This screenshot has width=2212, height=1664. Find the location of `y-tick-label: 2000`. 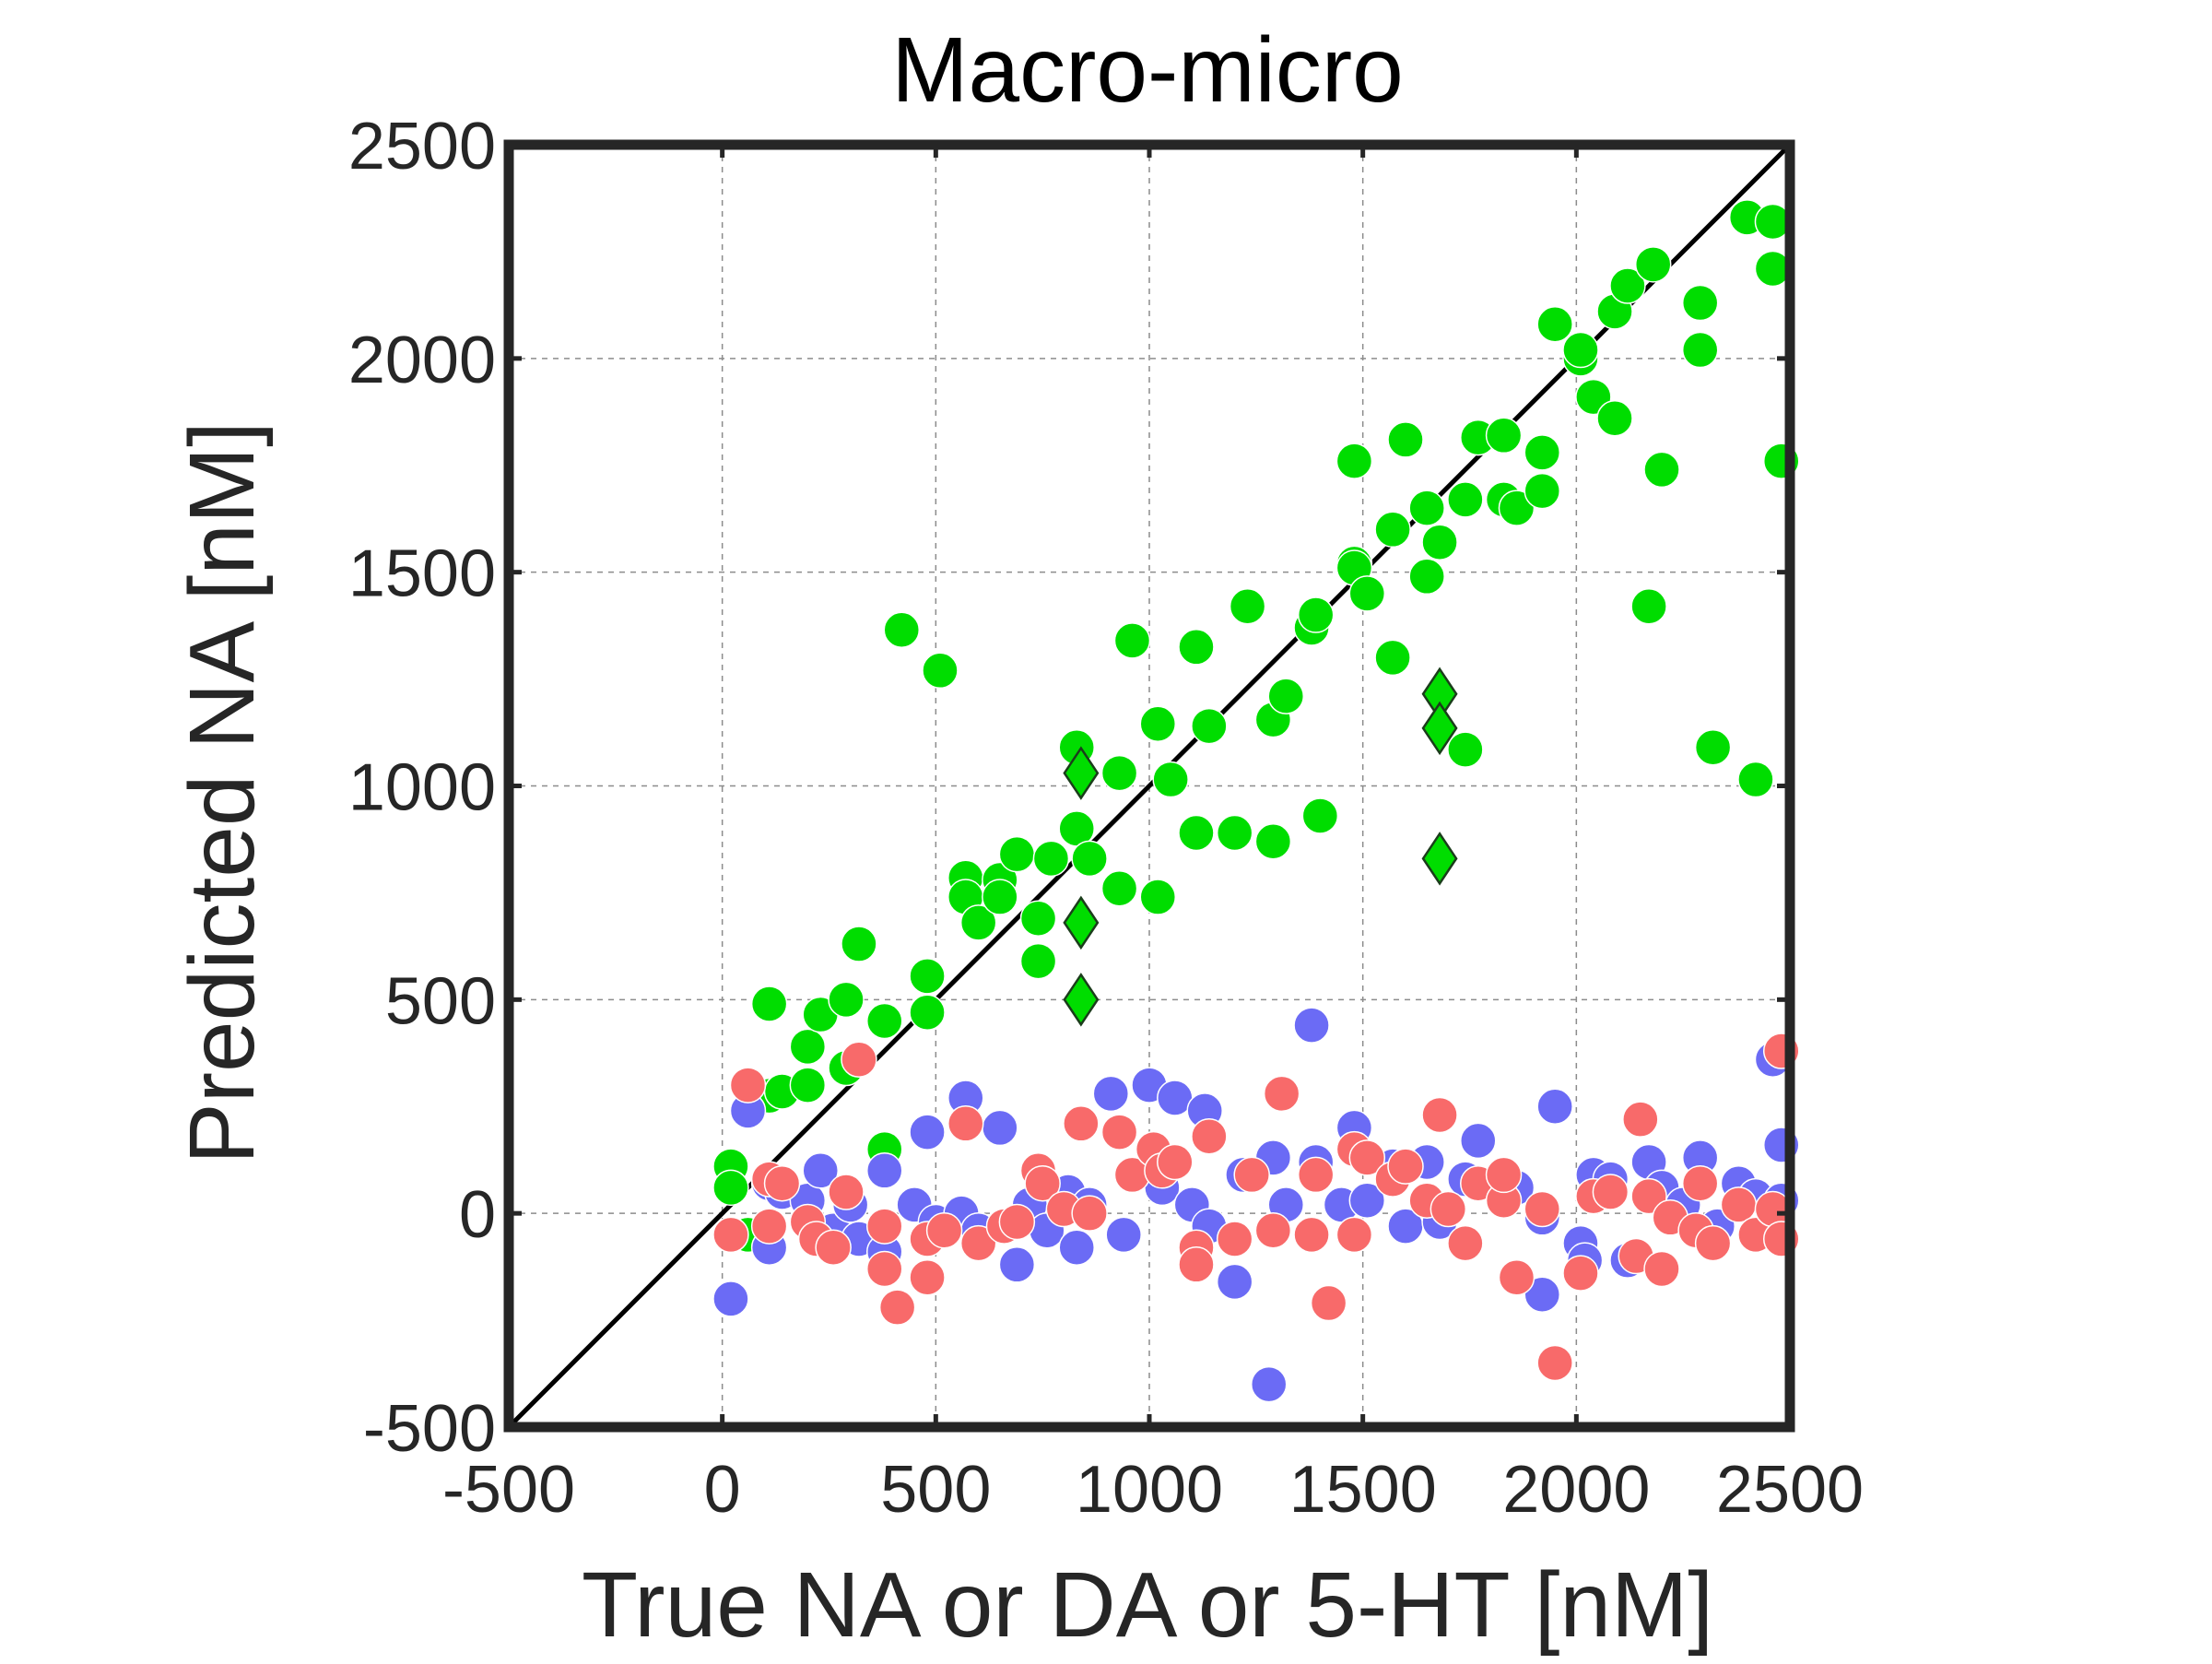

y-tick-label: 2000 is located at coordinates (422, 360).